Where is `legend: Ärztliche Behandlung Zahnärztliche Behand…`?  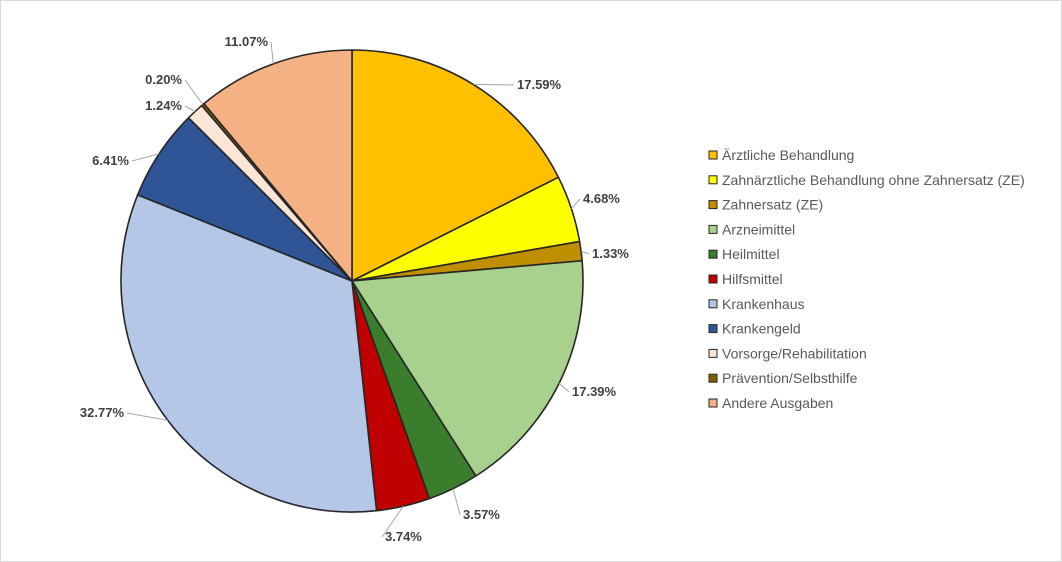 legend: Ärztliche Behandlung Zahnärztliche Behand… is located at coordinates (866, 279).